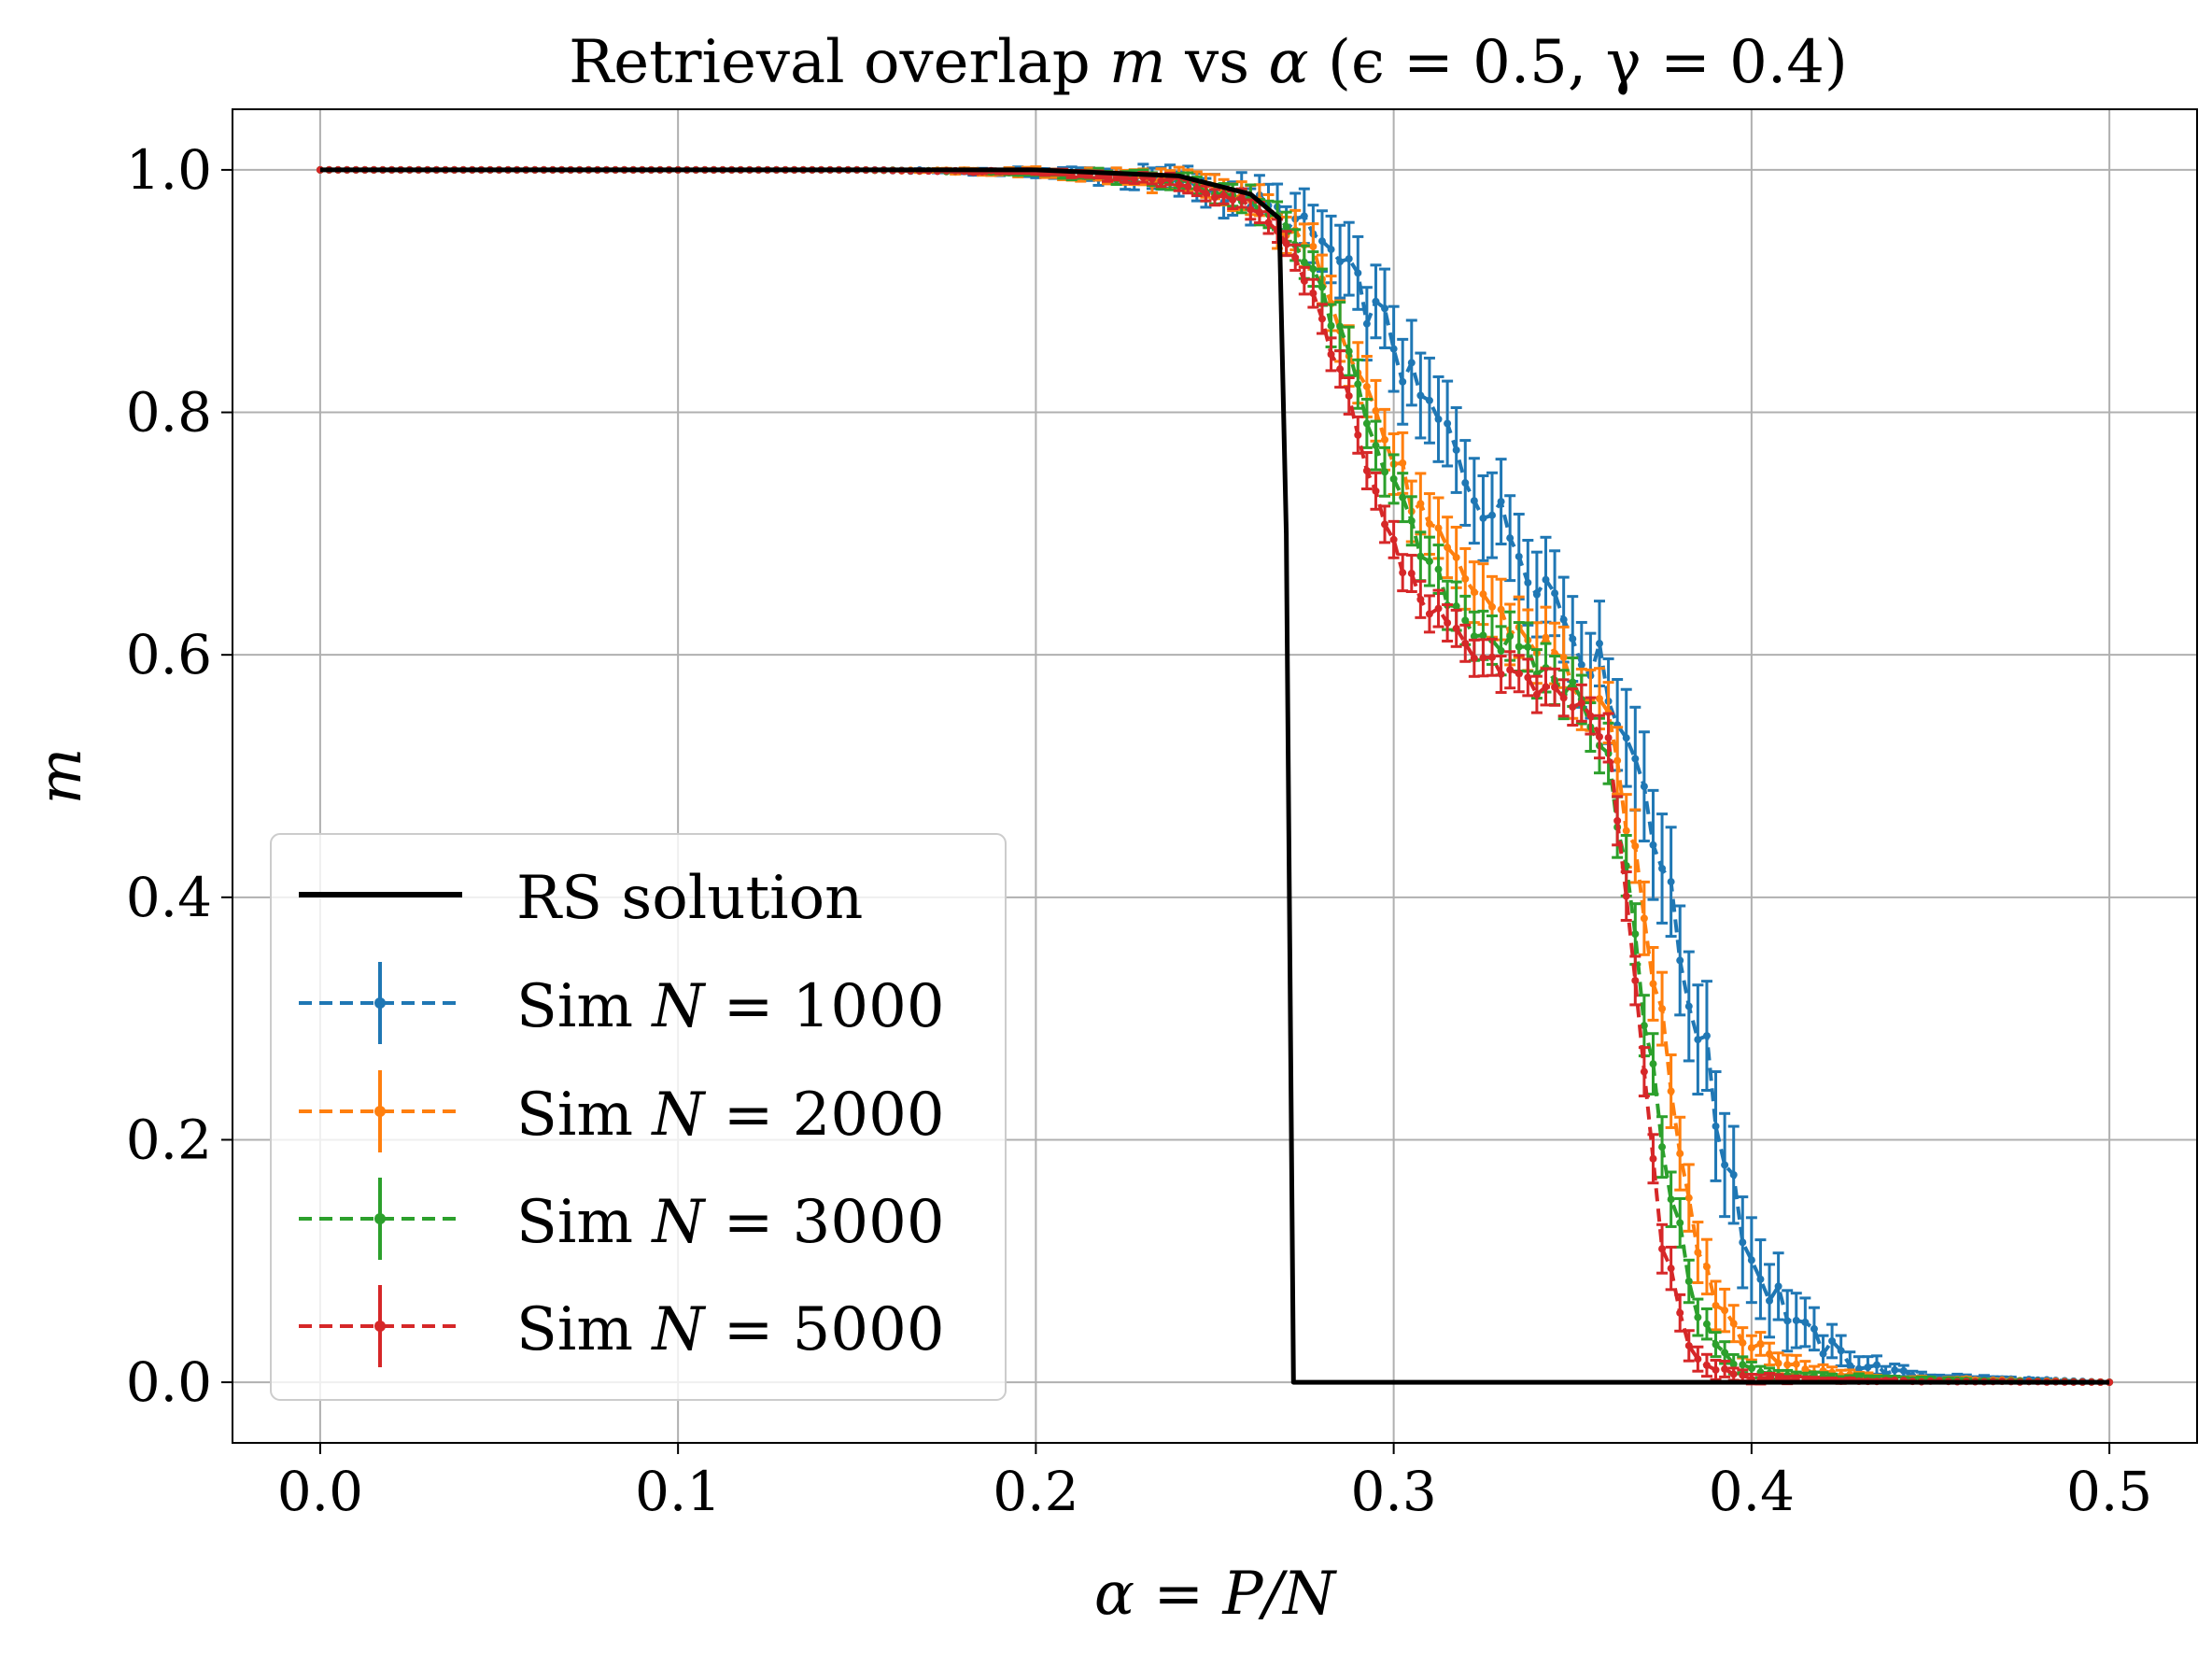  Describe the element at coordinates (678, 1491) in the screenshot. I see `x-tick-label: 0.1` at that location.